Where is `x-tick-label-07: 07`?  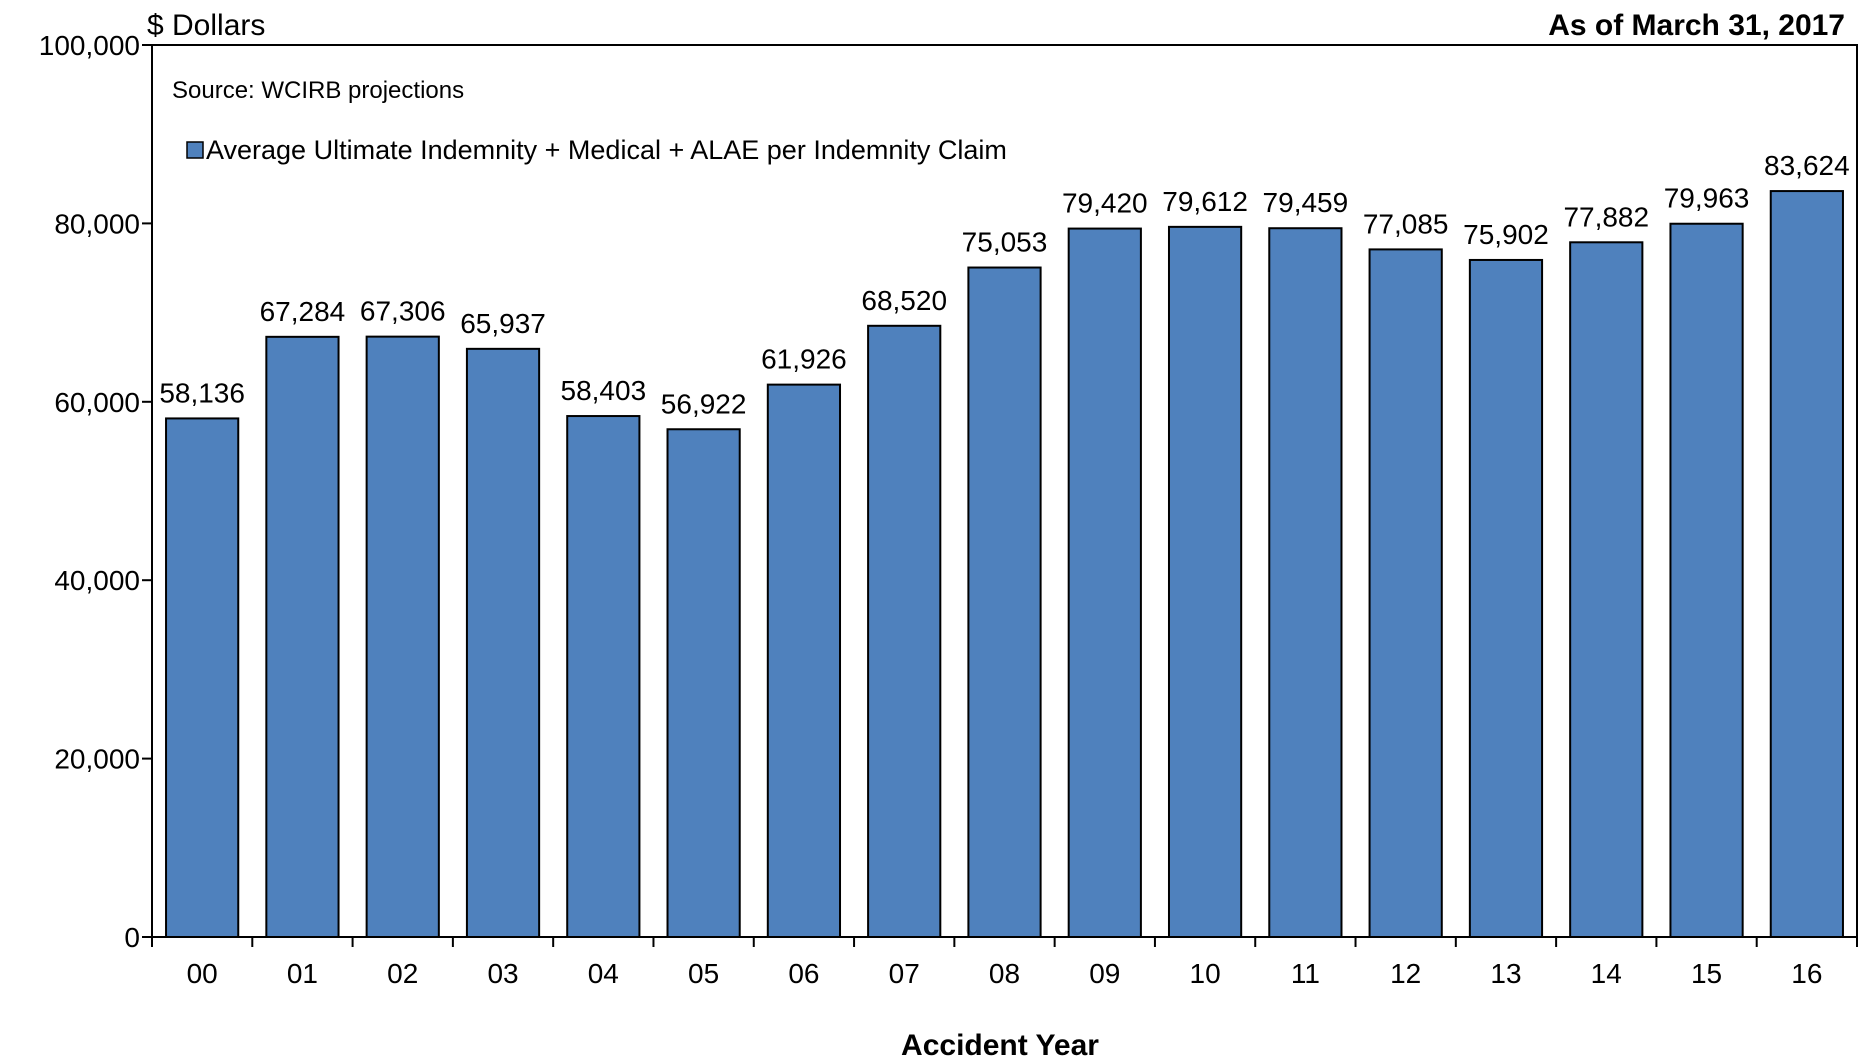 x-tick-label-07: 07 is located at coordinates (904, 973).